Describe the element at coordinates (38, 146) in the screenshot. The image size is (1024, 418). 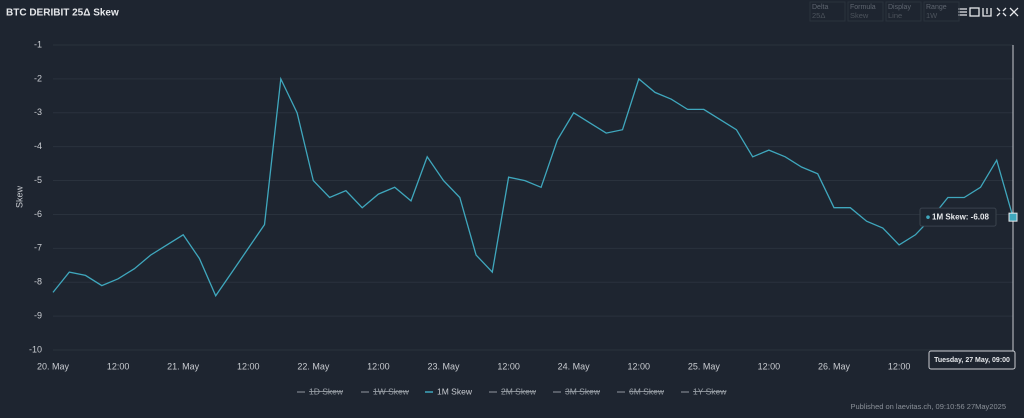
I see `y-tick-label: -4` at that location.